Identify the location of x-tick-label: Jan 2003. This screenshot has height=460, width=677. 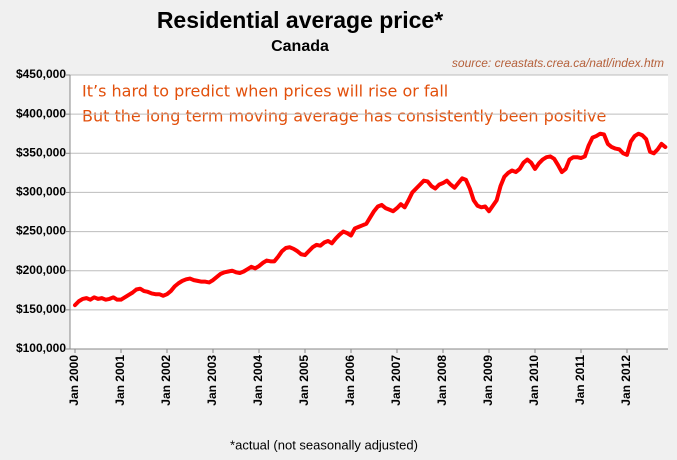
(212, 380).